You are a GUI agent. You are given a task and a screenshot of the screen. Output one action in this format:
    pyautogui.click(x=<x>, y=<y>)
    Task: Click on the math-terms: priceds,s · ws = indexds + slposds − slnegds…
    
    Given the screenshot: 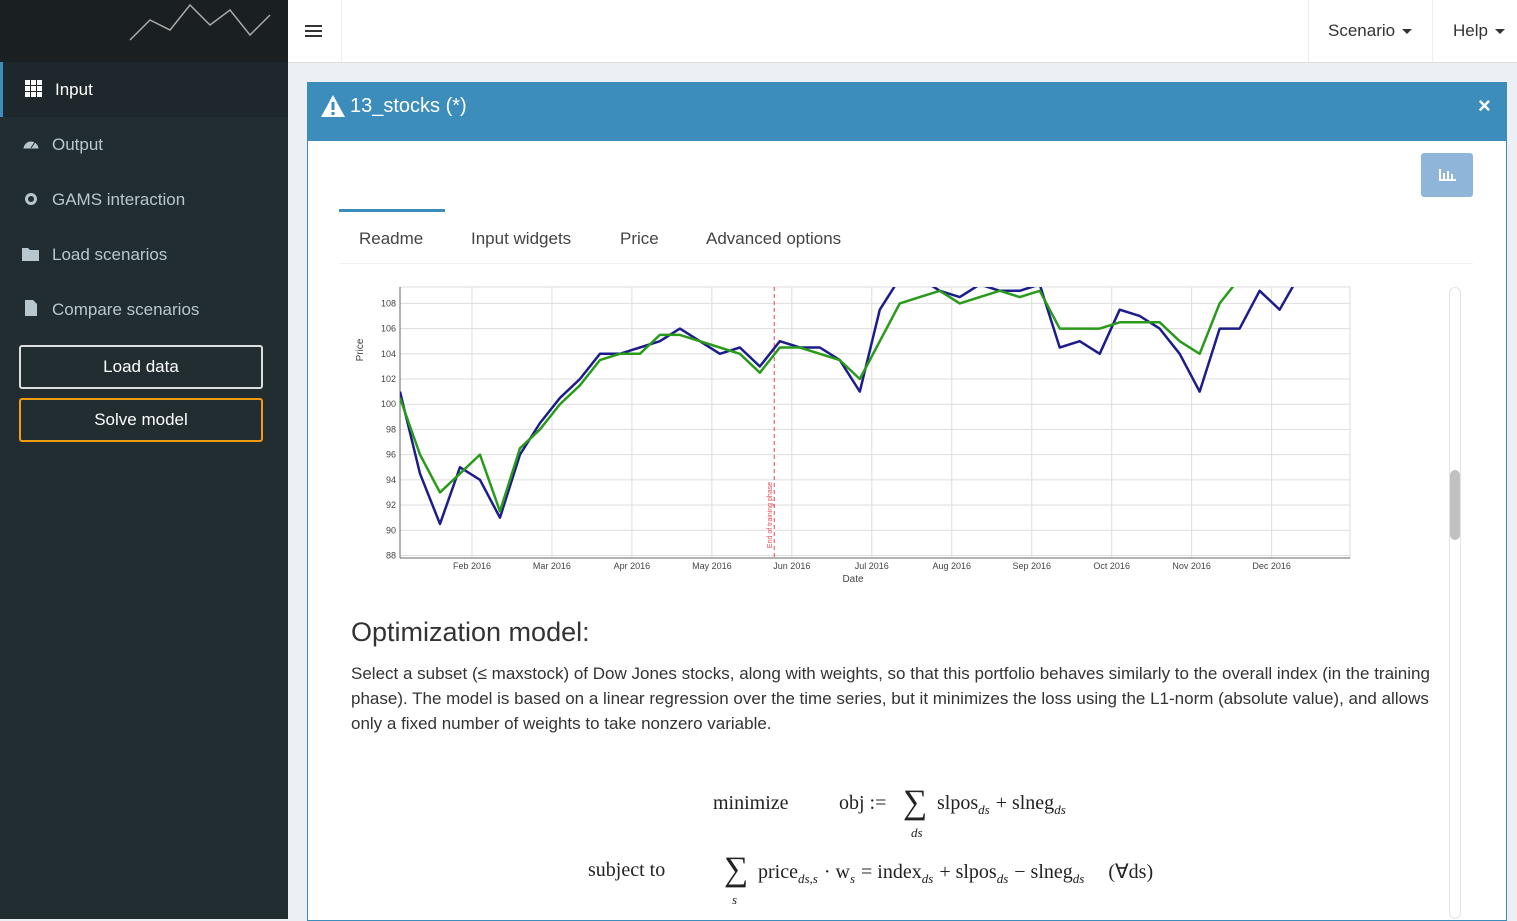 What is the action you would take?
    pyautogui.click(x=955, y=873)
    